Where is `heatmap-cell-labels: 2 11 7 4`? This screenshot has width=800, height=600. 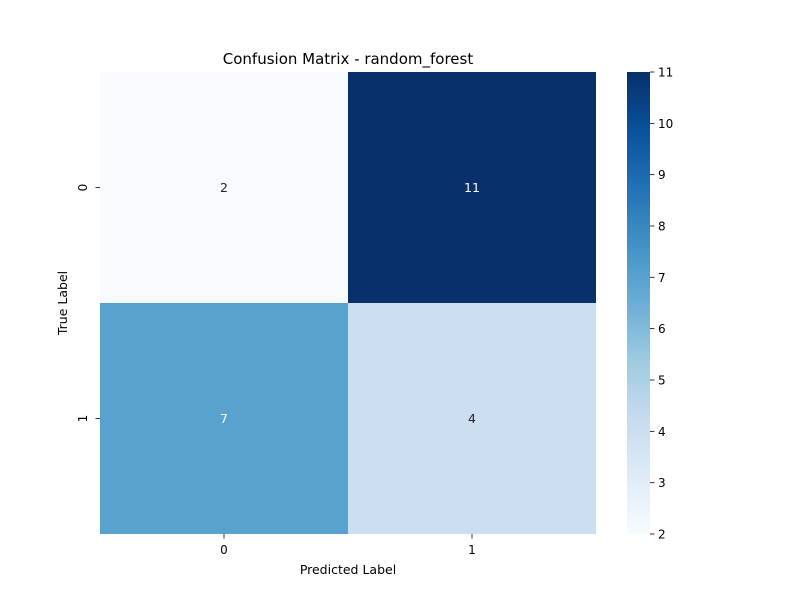 heatmap-cell-labels: 2 11 7 4 is located at coordinates (350, 303).